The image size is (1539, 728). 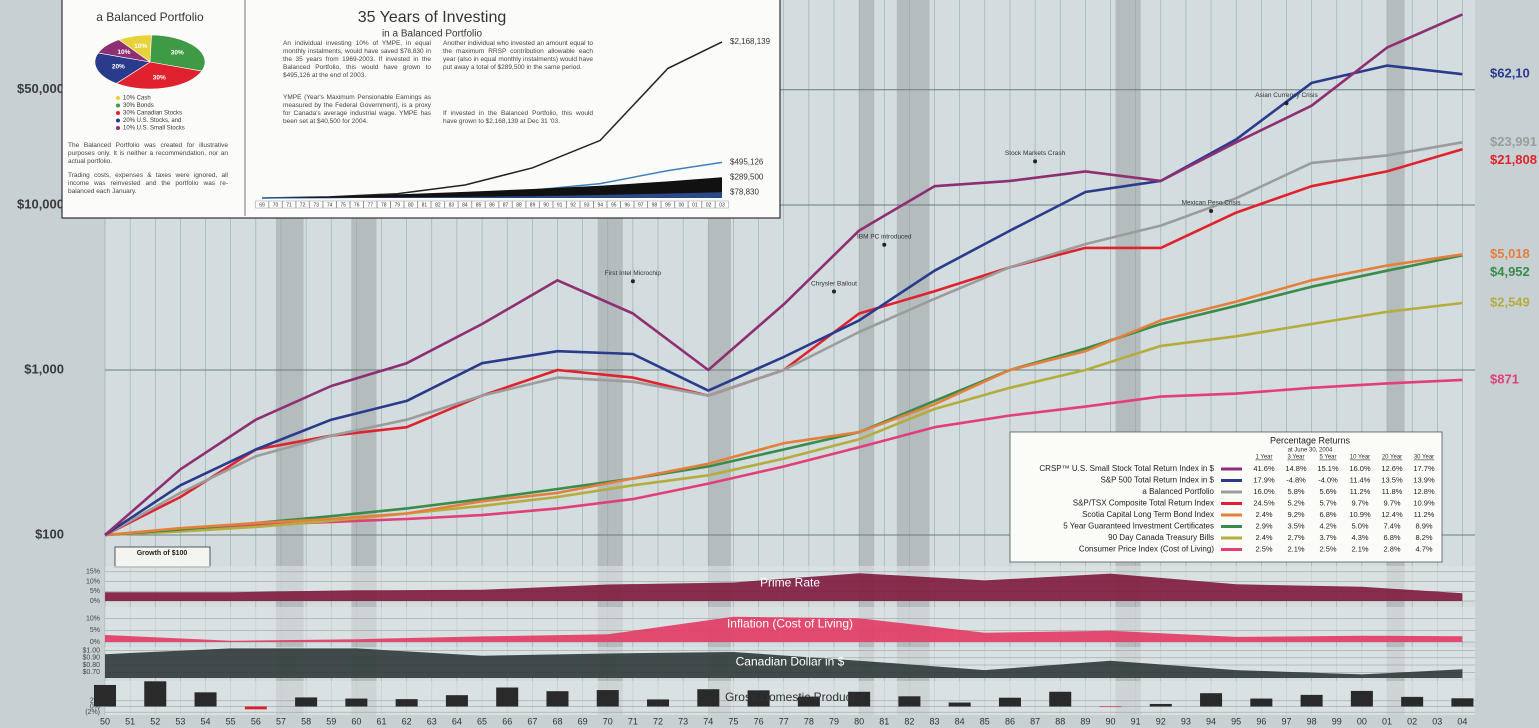 I want to click on band-title: Inflation (Cost of Living), so click(x=790, y=624).